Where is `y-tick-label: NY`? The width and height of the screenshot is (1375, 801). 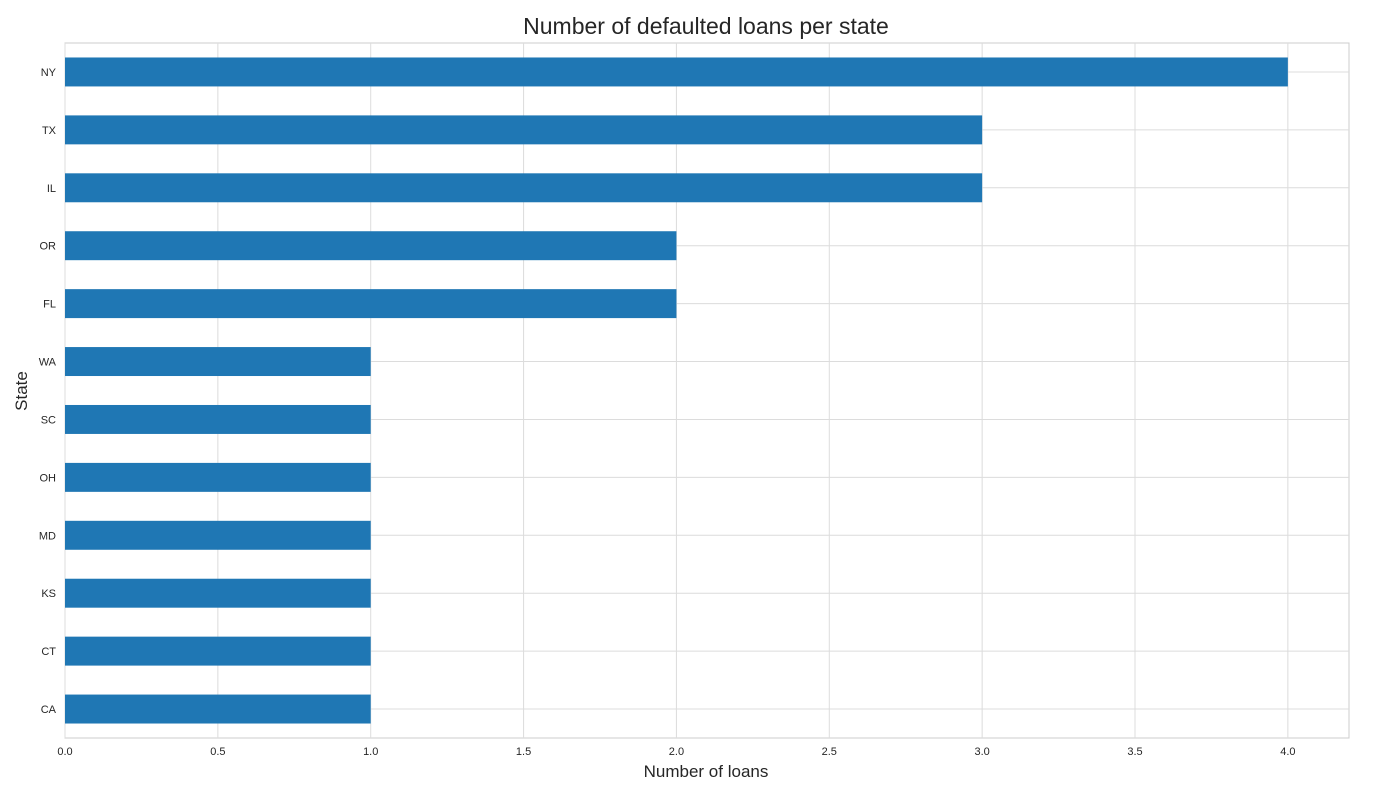
y-tick-label: NY is located at coordinates (49, 73).